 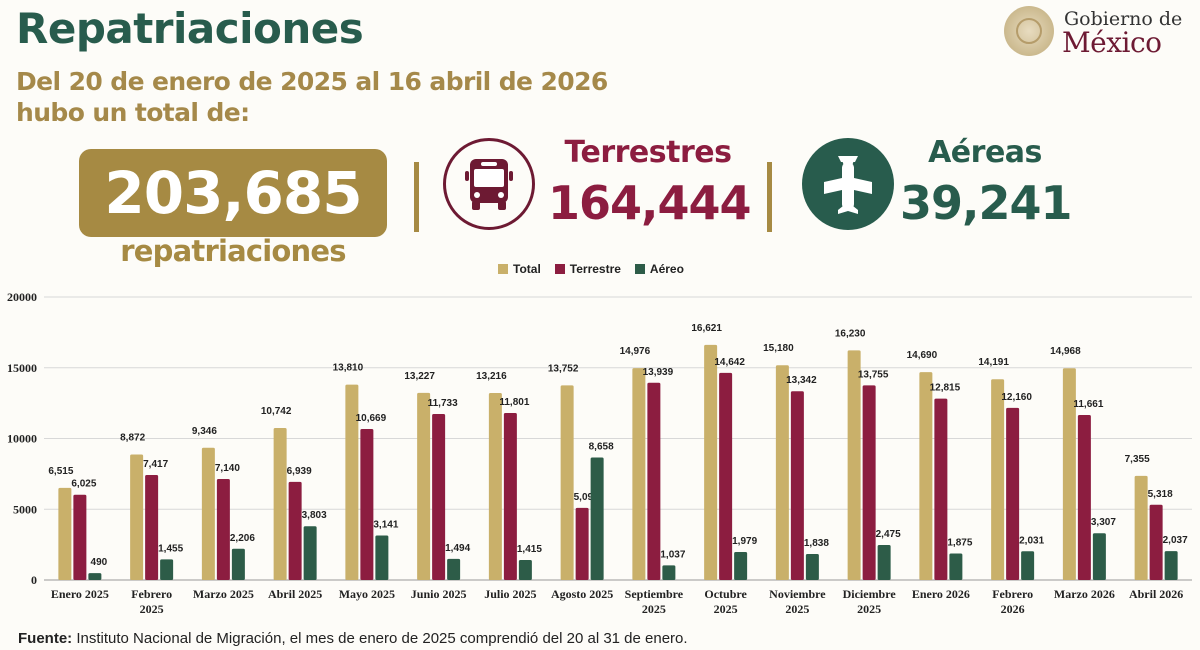 What do you see at coordinates (45, 638) in the screenshot?
I see `footnote-label: Fuente:` at bounding box center [45, 638].